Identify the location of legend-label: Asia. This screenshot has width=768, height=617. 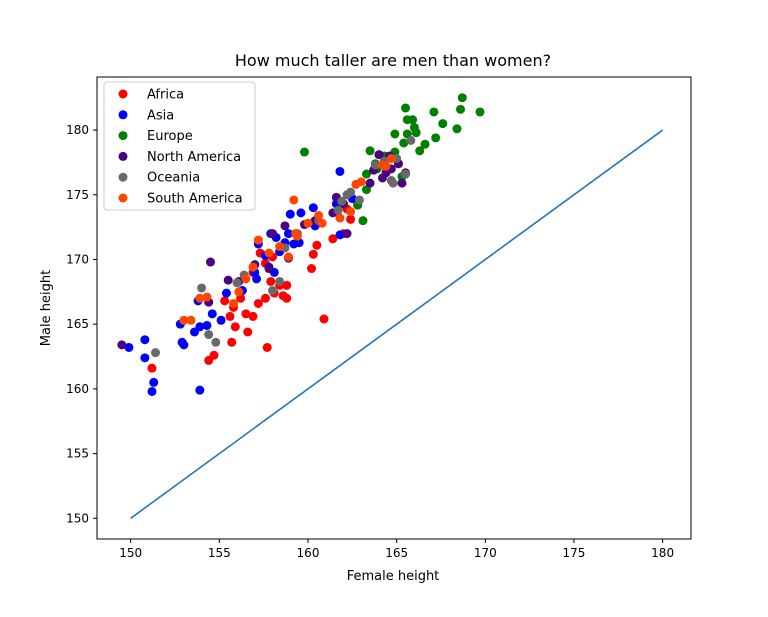
(160, 115).